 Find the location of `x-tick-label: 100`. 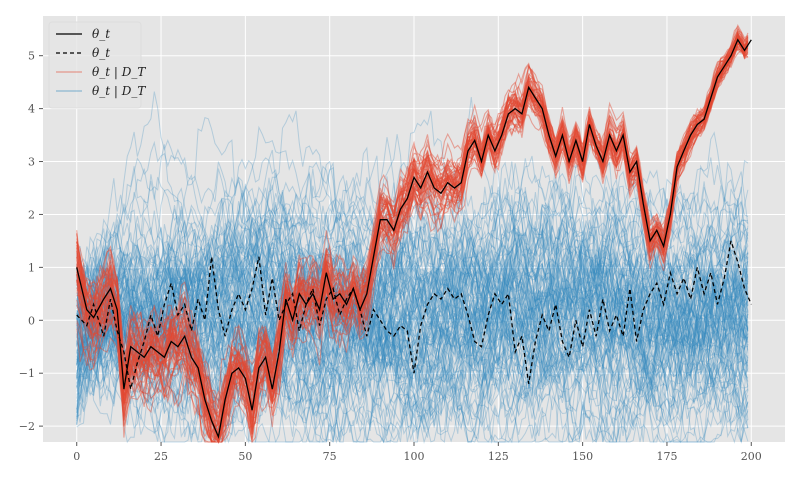

x-tick-label: 100 is located at coordinates (414, 456).